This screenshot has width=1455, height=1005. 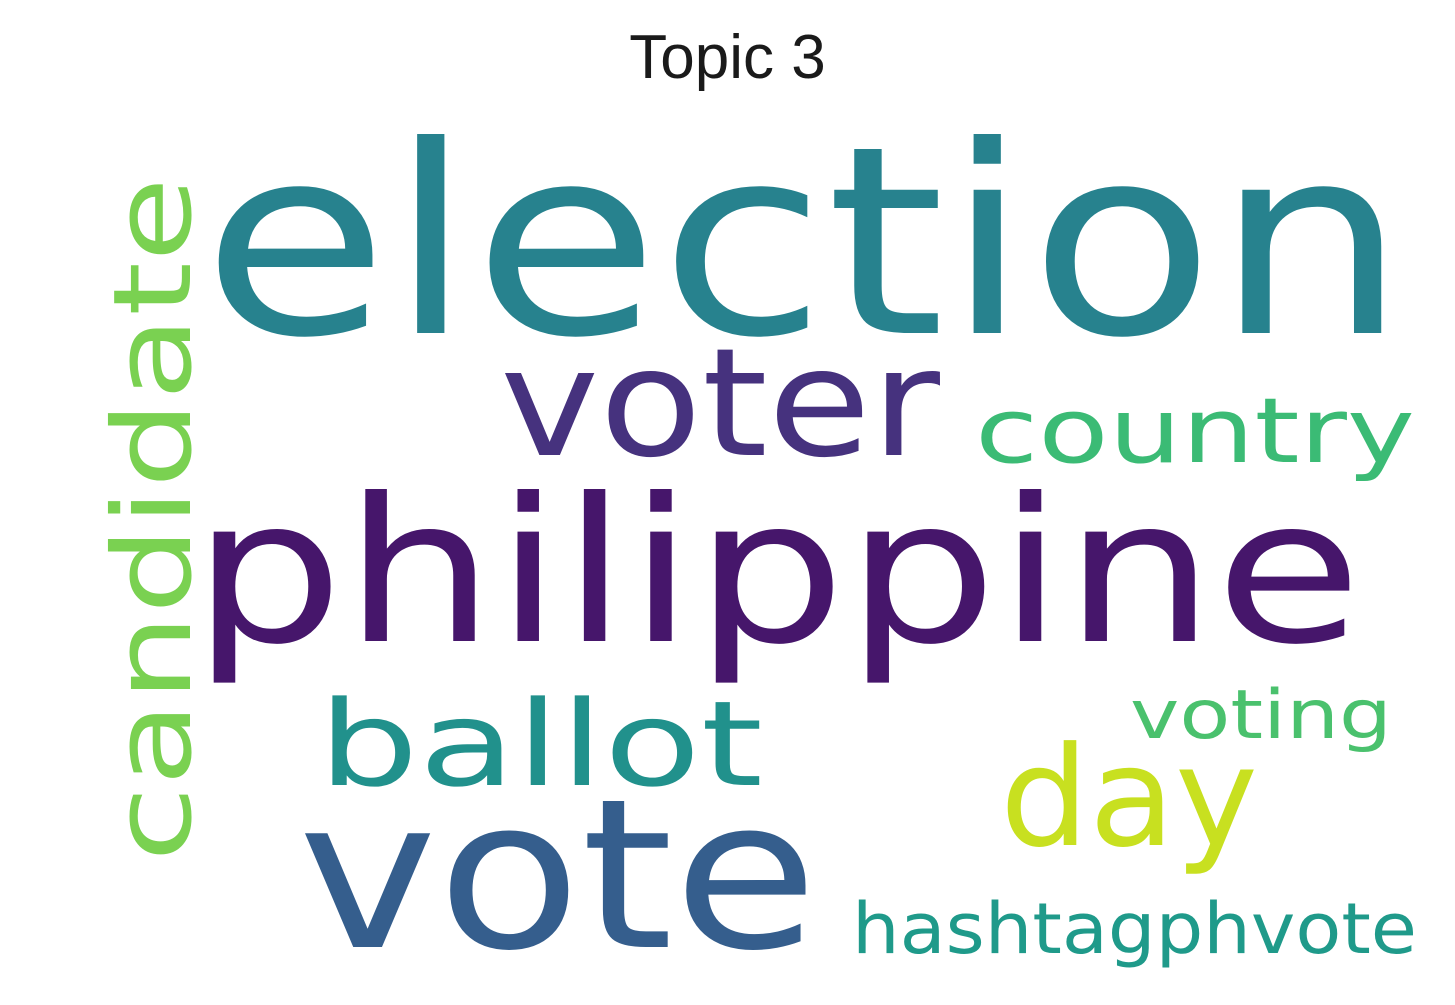 What do you see at coordinates (558, 876) in the screenshot?
I see `word-vote: vote` at bounding box center [558, 876].